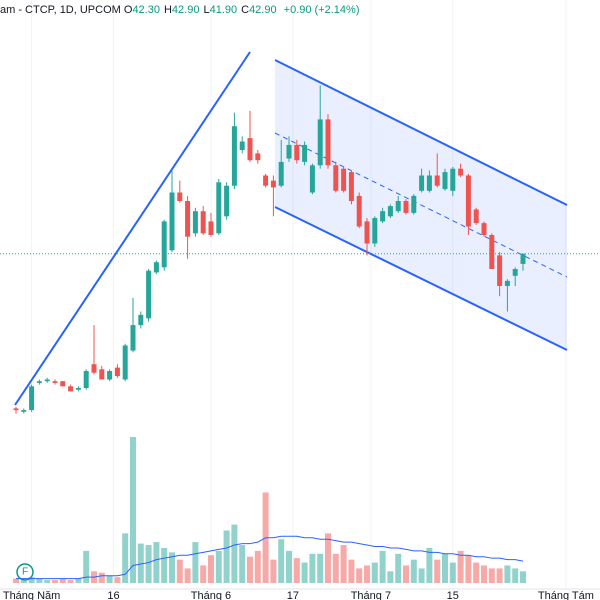 The width and height of the screenshot is (600, 600). Describe the element at coordinates (321, 10) in the screenshot. I see `change: +0.90 (+2.14%)` at that location.